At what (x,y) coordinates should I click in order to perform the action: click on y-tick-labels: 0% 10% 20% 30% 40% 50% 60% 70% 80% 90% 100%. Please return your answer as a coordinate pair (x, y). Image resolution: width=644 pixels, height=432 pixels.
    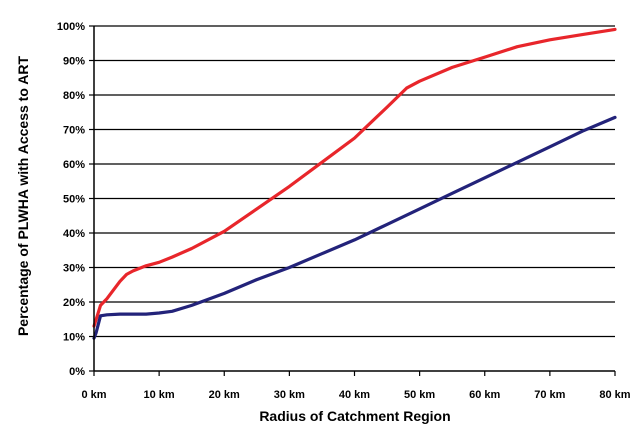
    Looking at the image, I should click on (71, 199).